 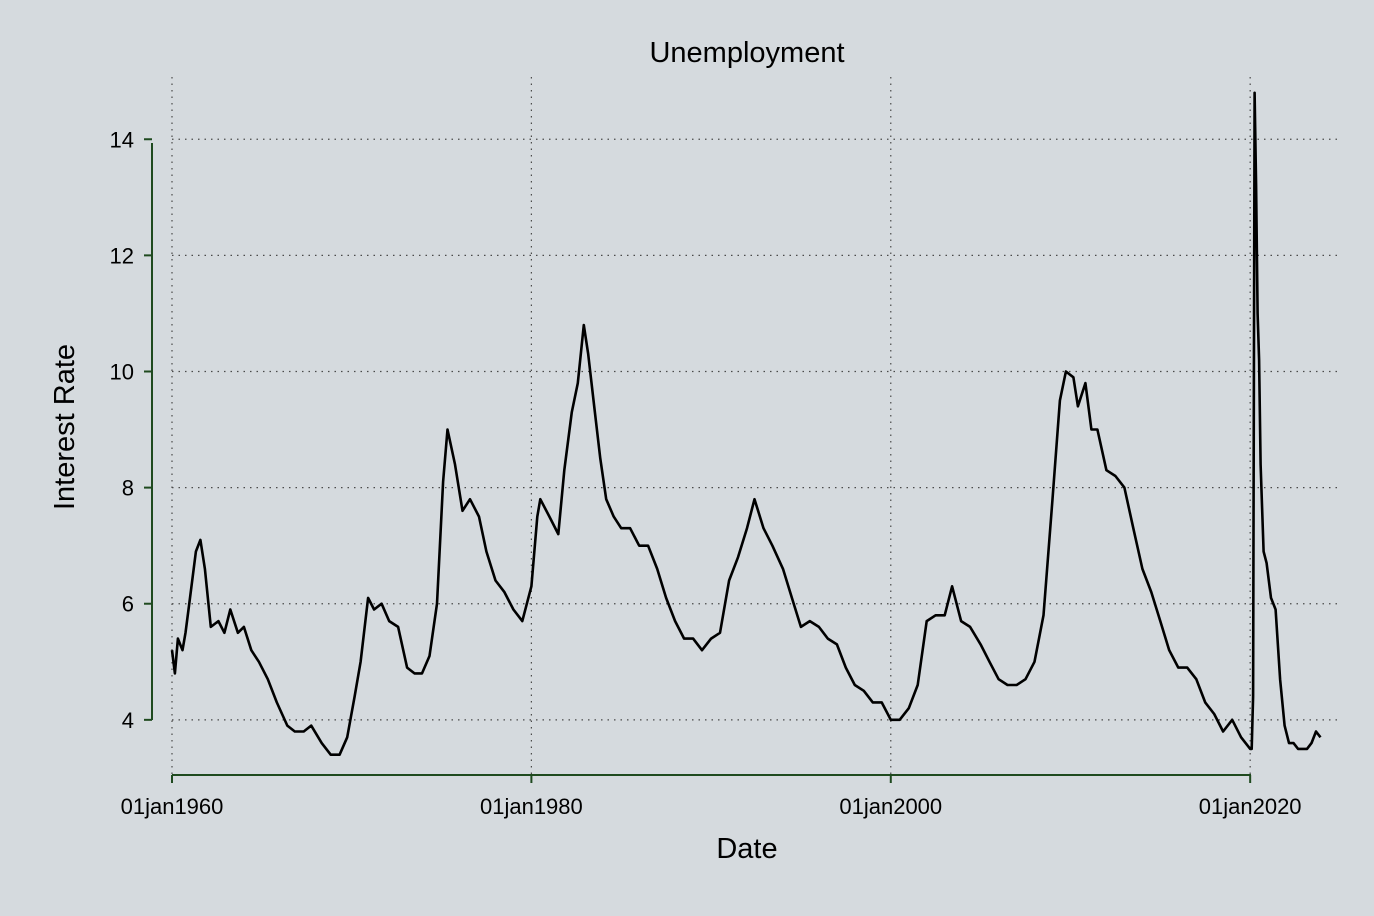 What do you see at coordinates (128, 720) in the screenshot?
I see `y-tick-label: 4` at bounding box center [128, 720].